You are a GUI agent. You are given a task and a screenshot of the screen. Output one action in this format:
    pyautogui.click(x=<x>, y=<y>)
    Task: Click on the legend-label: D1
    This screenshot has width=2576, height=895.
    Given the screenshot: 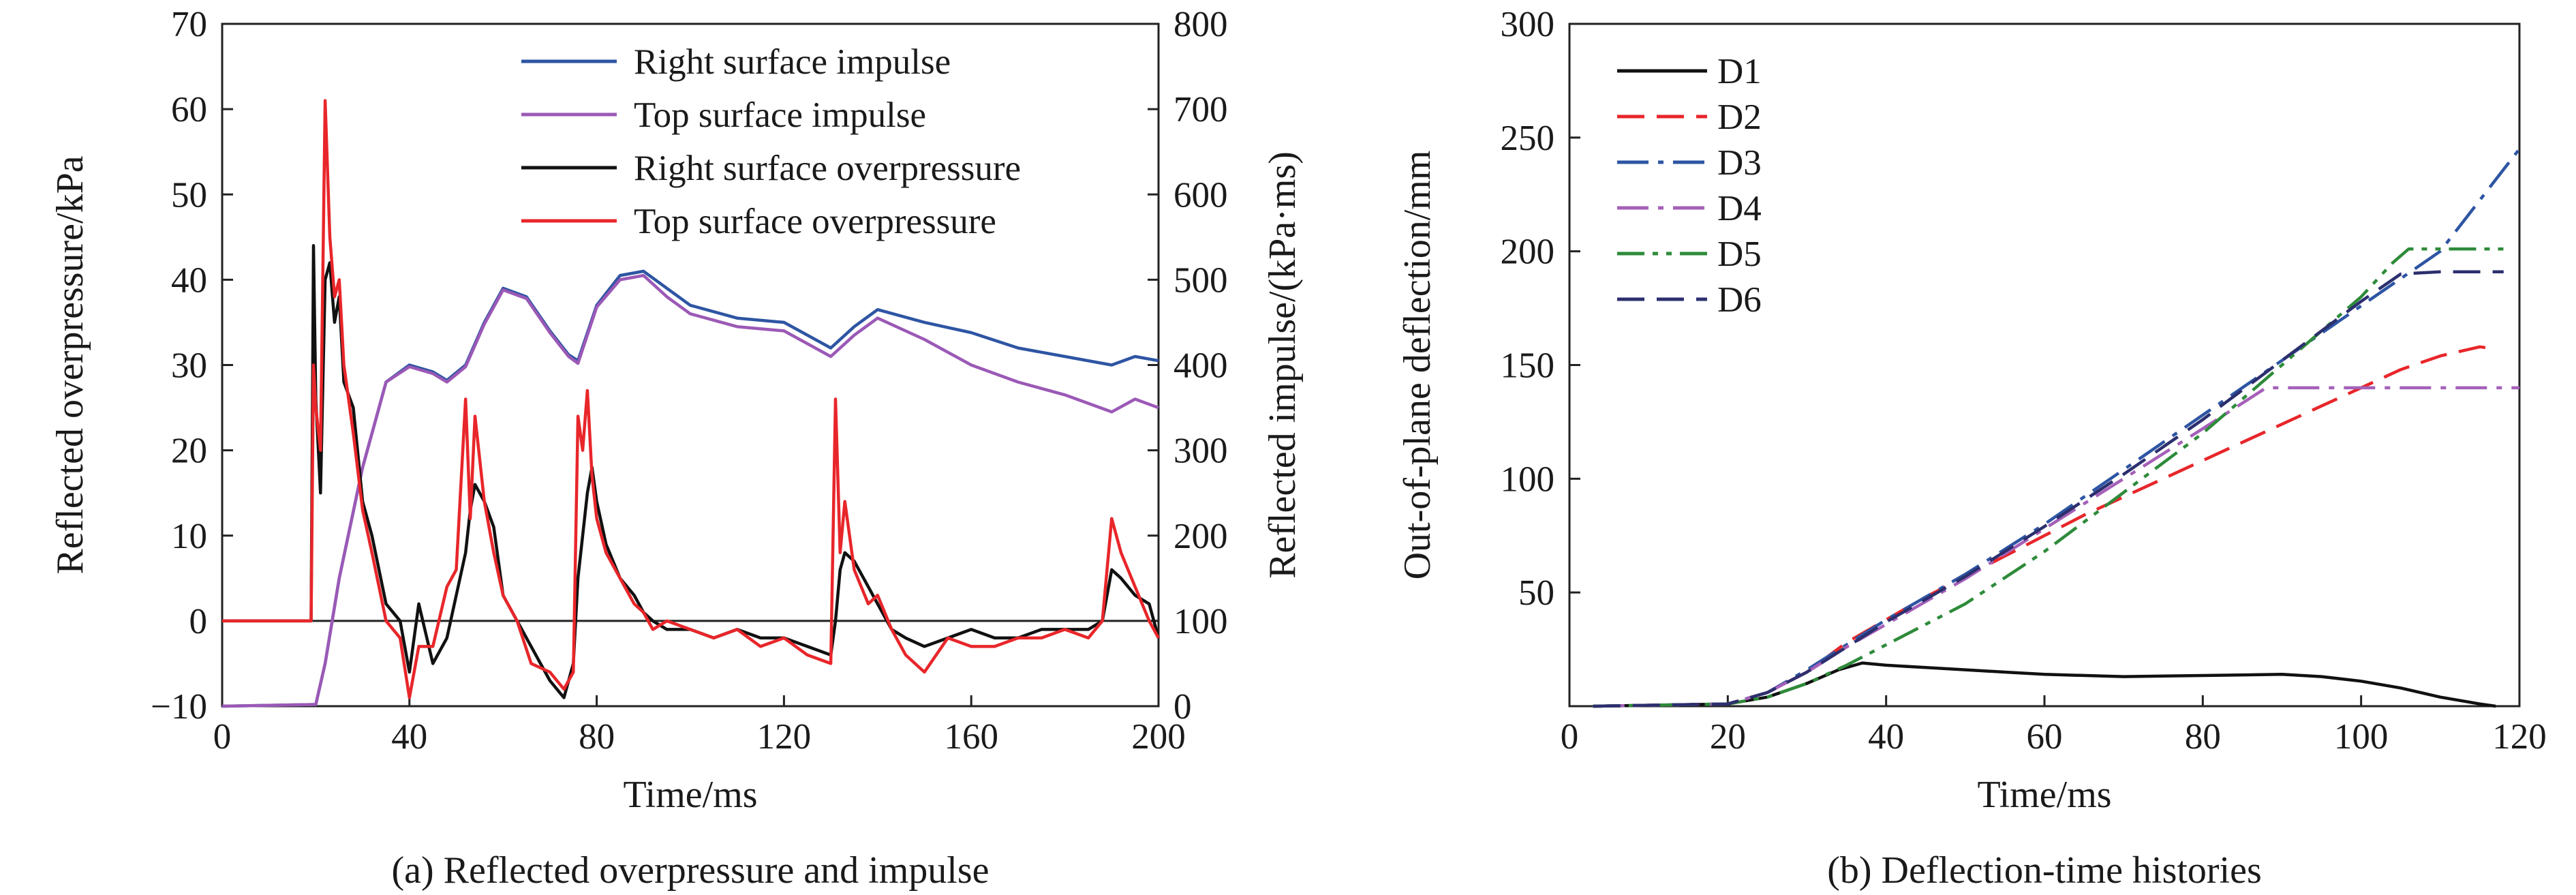 What is the action you would take?
    pyautogui.click(x=1739, y=71)
    